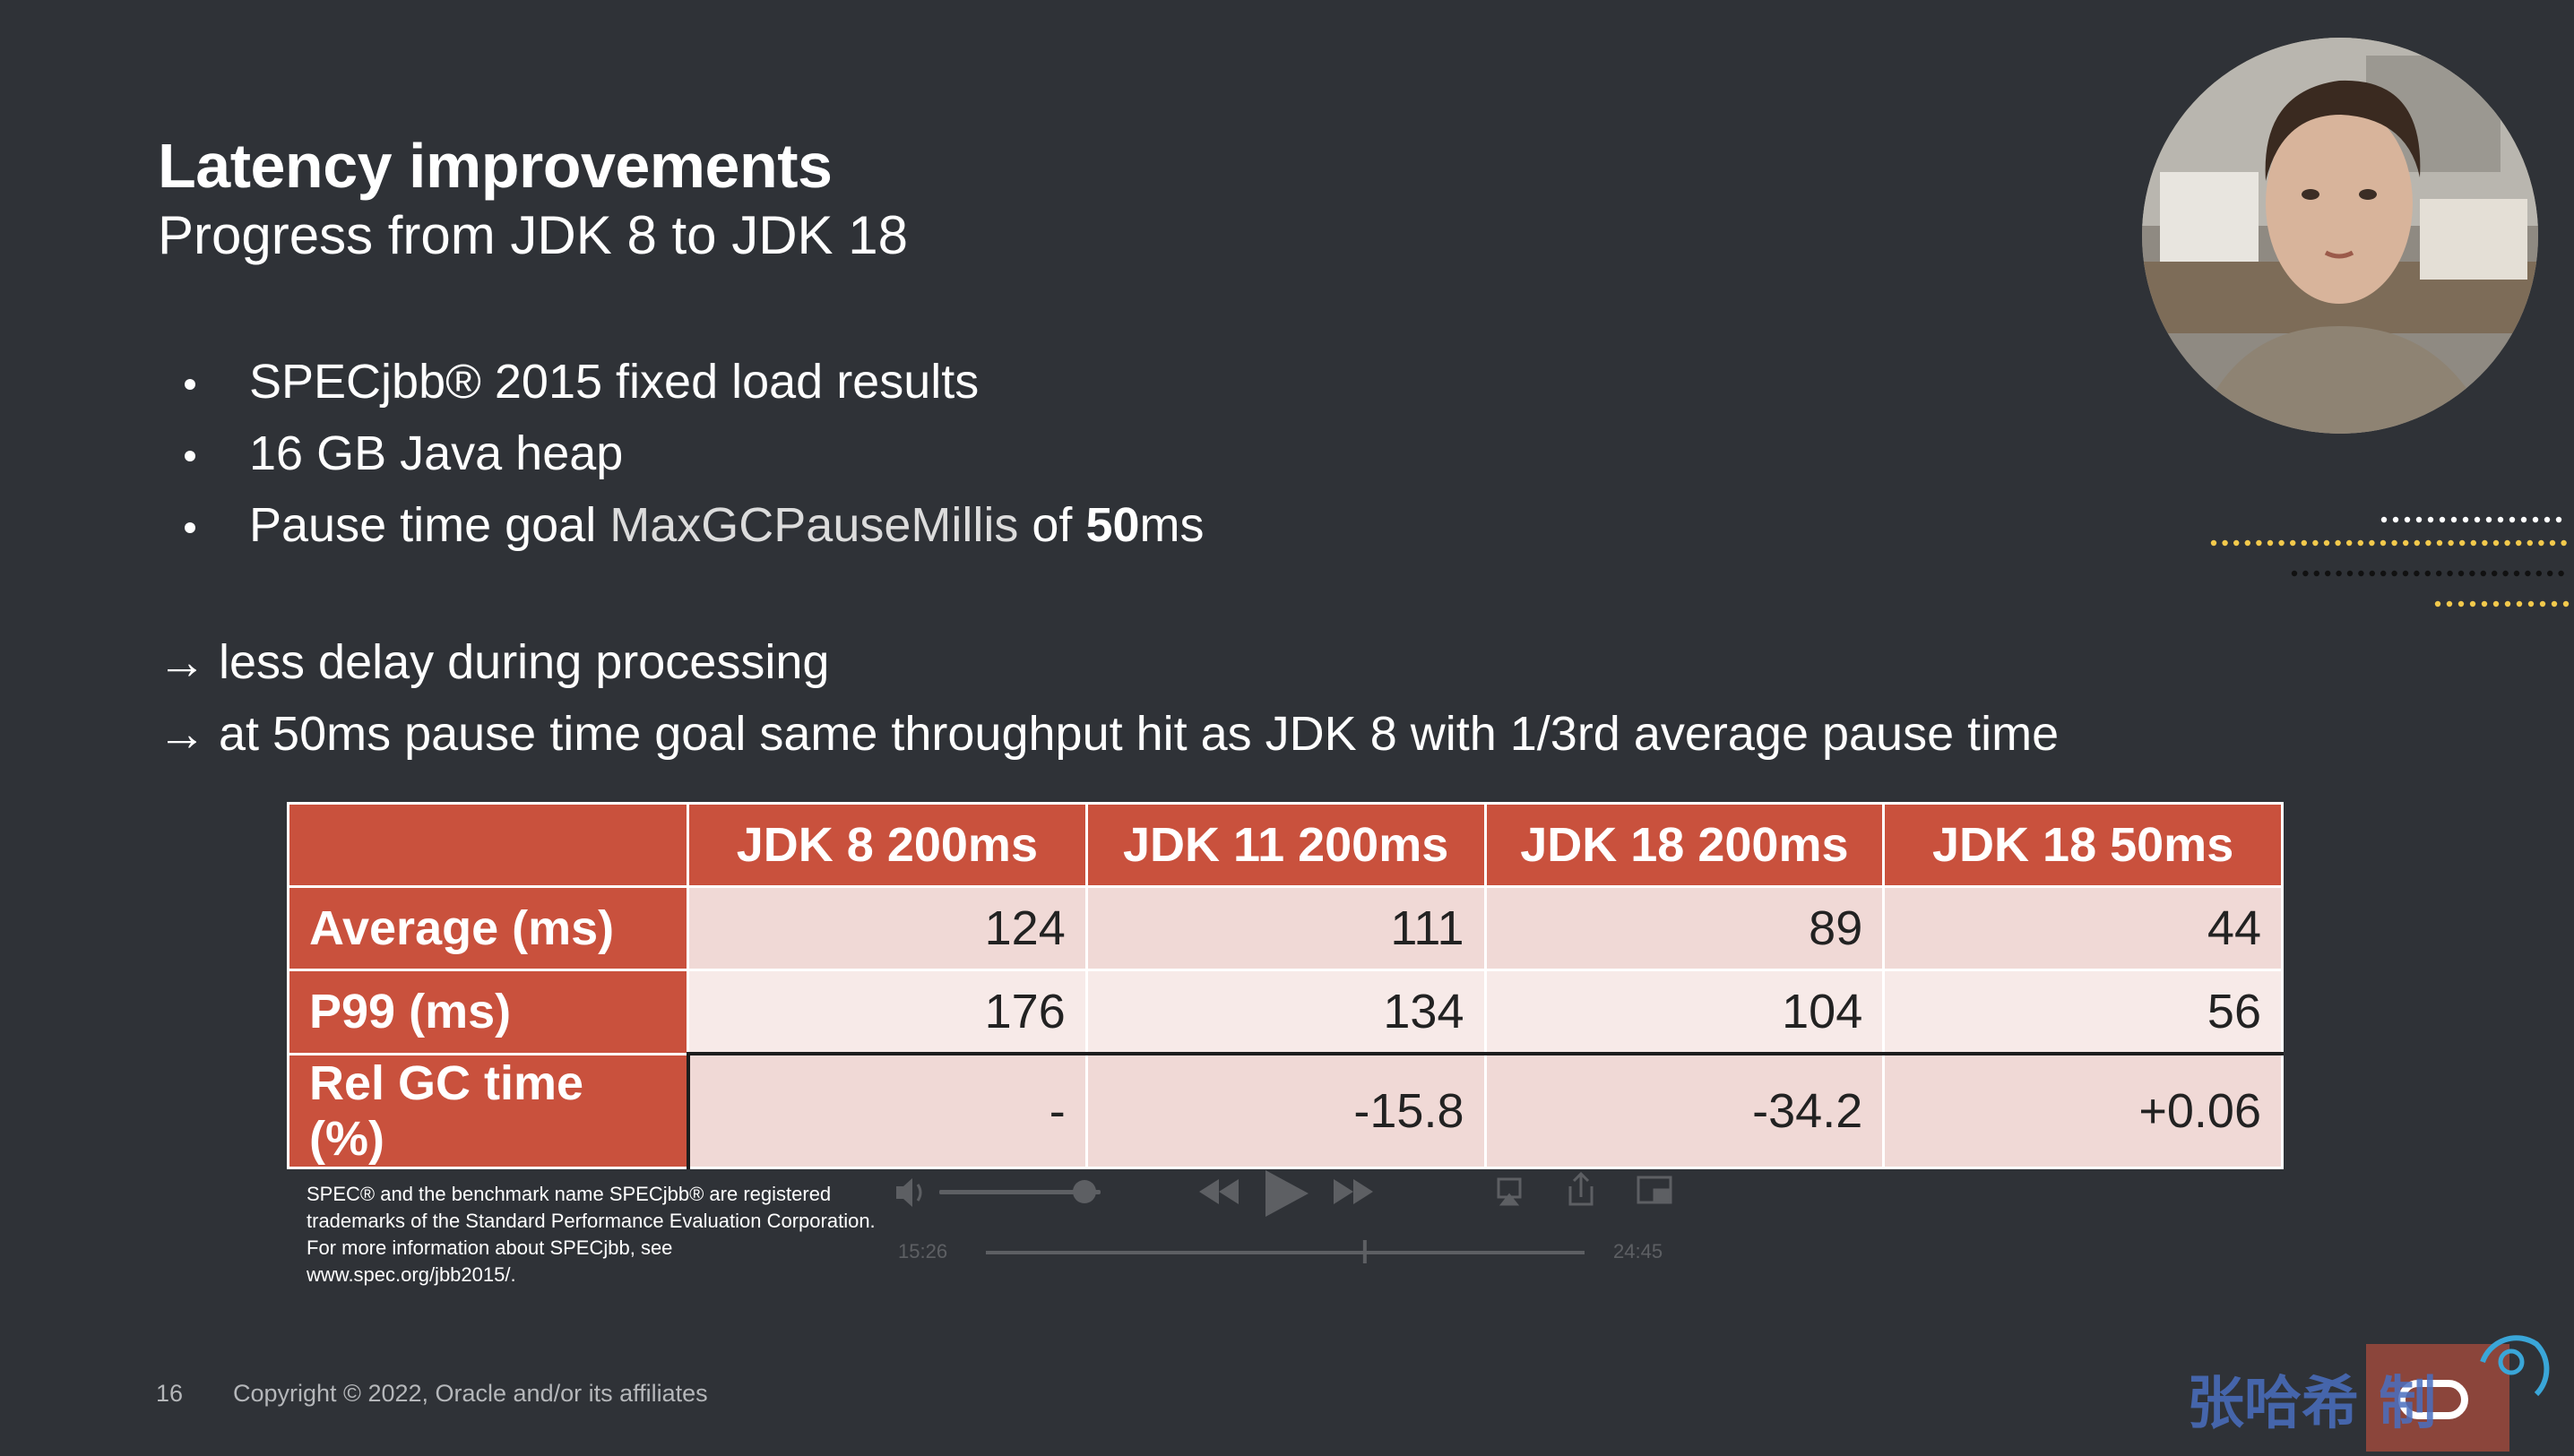  I want to click on table-cell: 111, so click(1285, 928).